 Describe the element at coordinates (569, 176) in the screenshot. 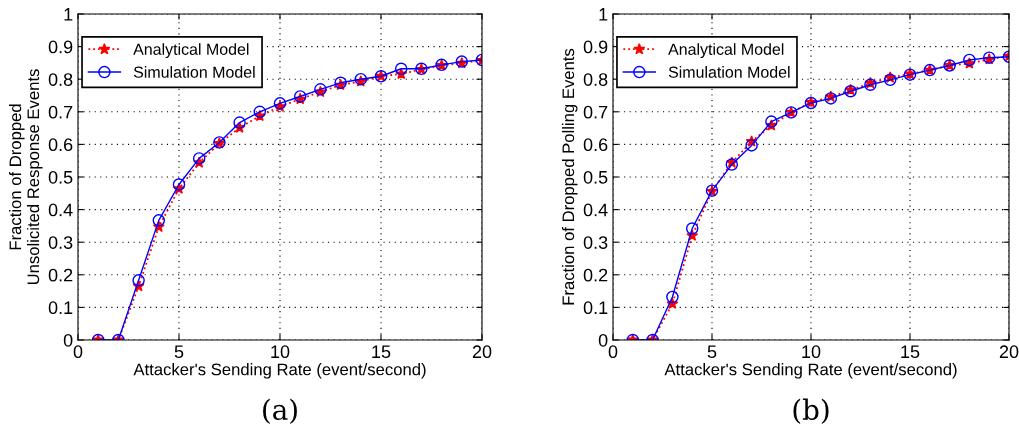

I see `y-axis-title: Fraction of Dropped Polling Events` at that location.